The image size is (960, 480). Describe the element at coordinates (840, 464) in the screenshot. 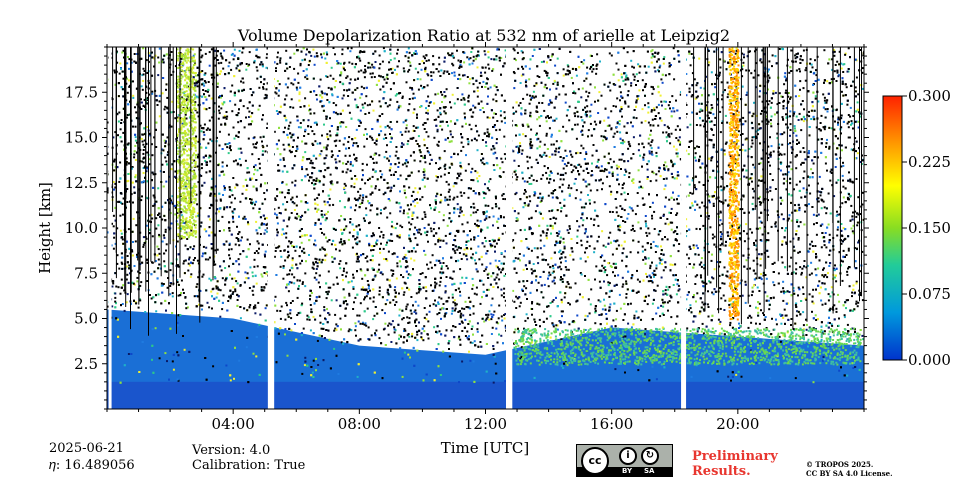

I see `copyright-line-1: © TROPOS 2025.` at that location.